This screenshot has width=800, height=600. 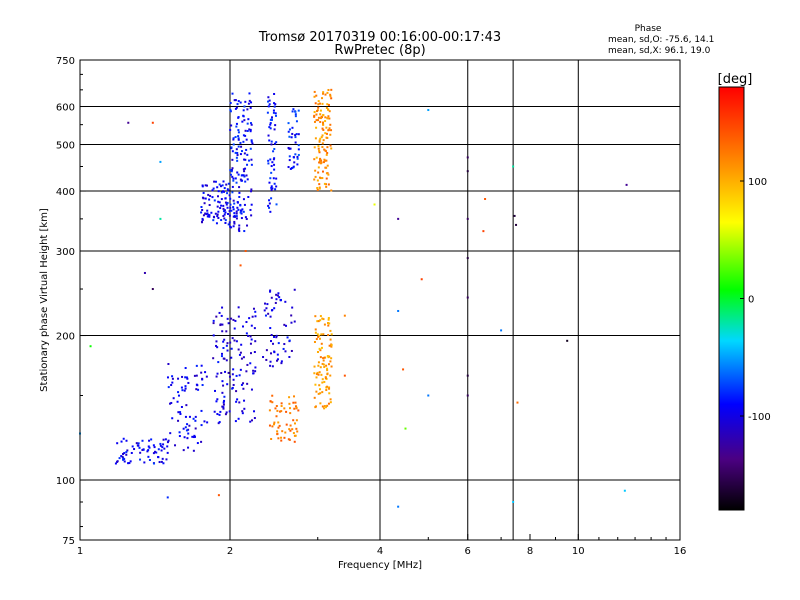 What do you see at coordinates (751, 300) in the screenshot?
I see `colorbar-tick-label: 0` at bounding box center [751, 300].